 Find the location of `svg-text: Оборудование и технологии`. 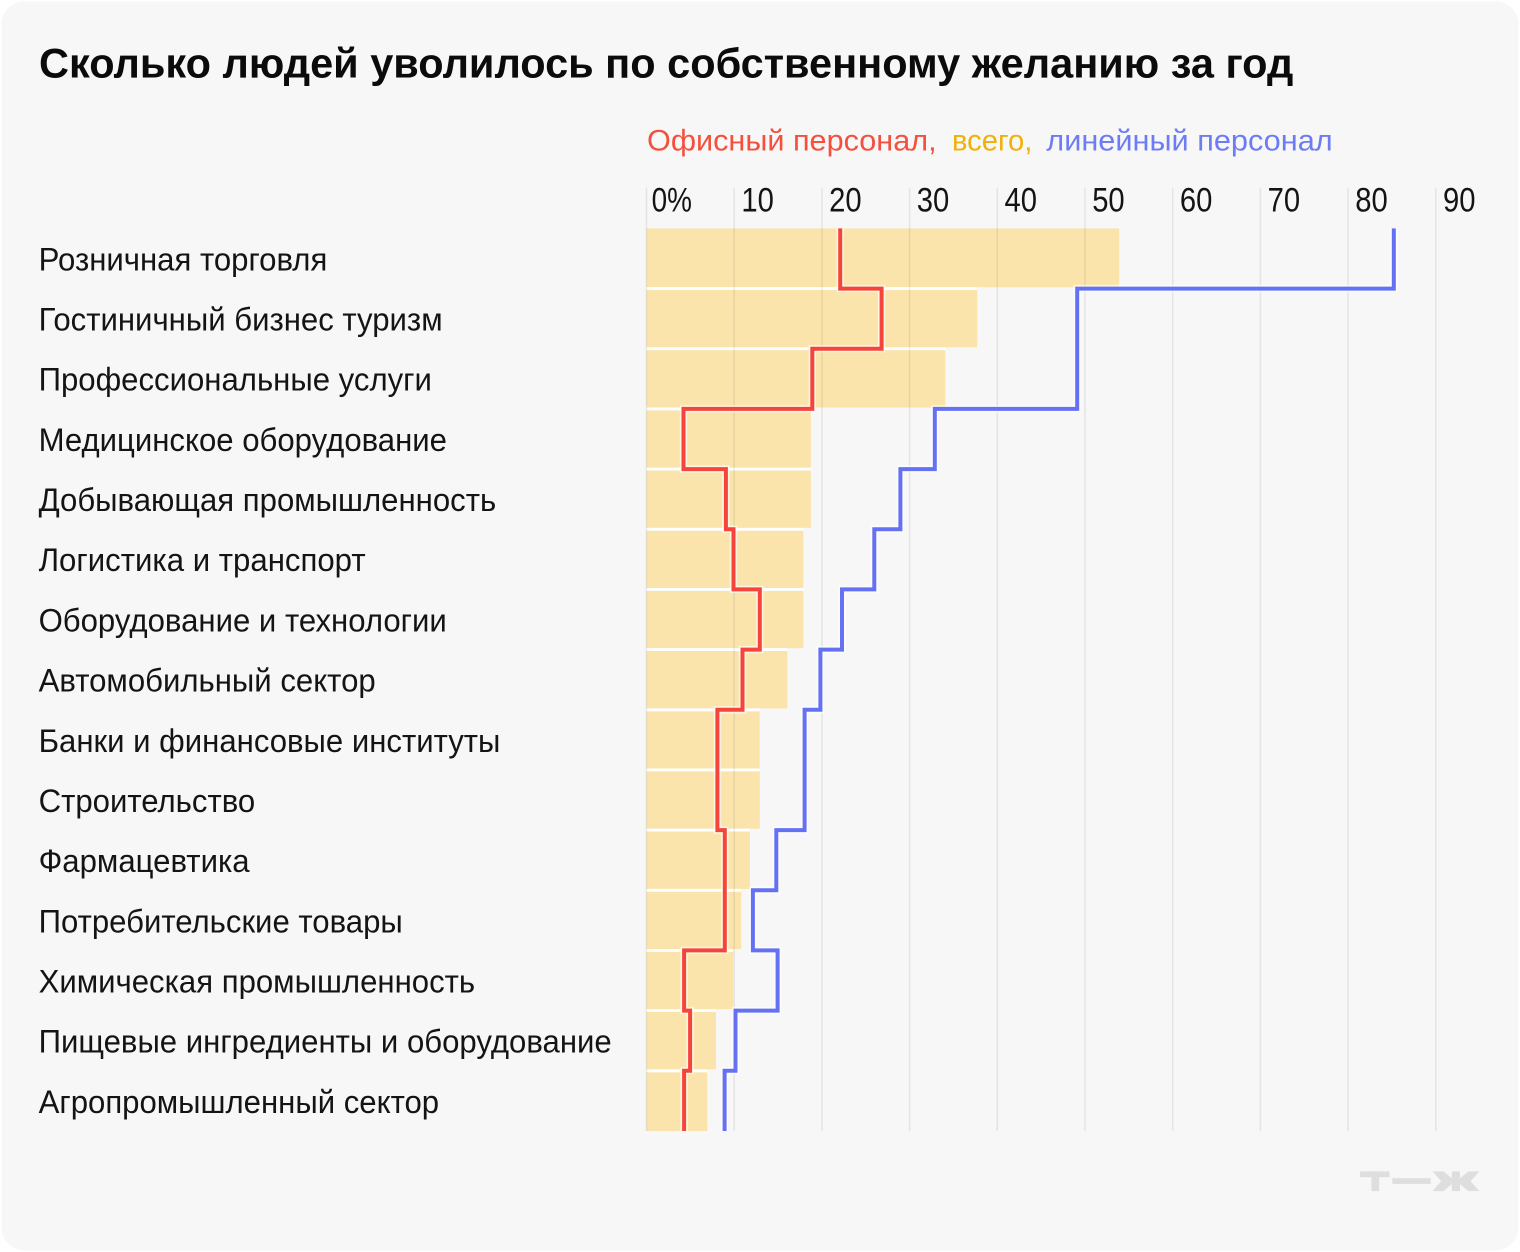

svg-text: Оборудование и технологии is located at coordinates (243, 620).